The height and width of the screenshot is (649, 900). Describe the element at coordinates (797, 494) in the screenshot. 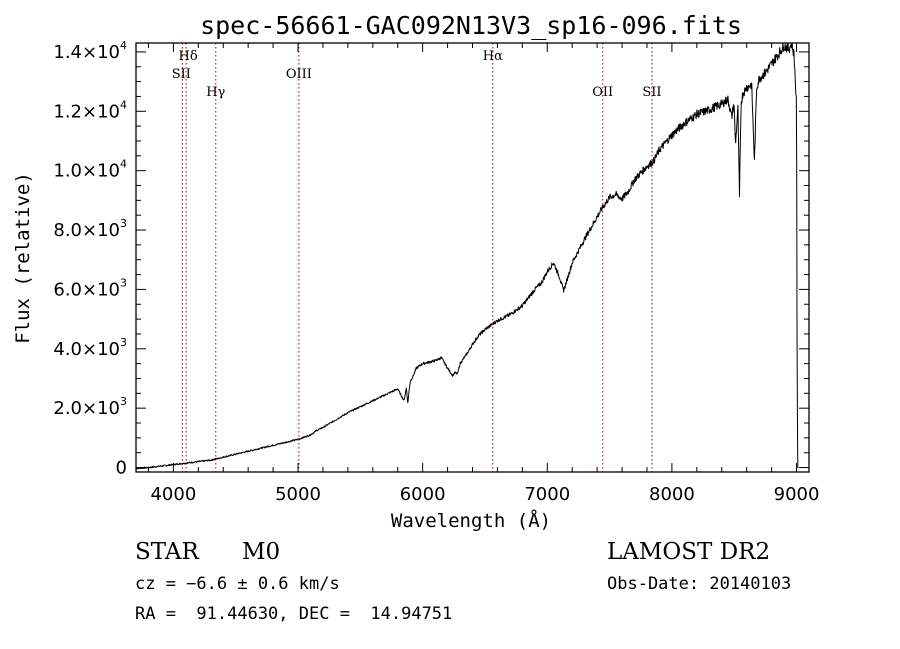

I see `x-tick-label: 9000` at that location.